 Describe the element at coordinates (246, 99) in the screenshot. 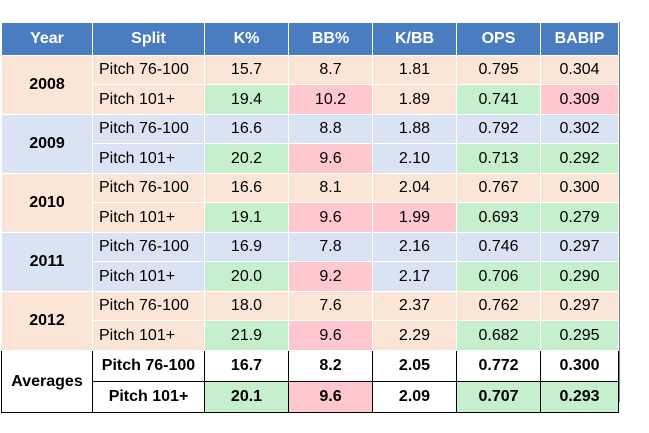

I see `k-pct-cell: 19.4` at that location.